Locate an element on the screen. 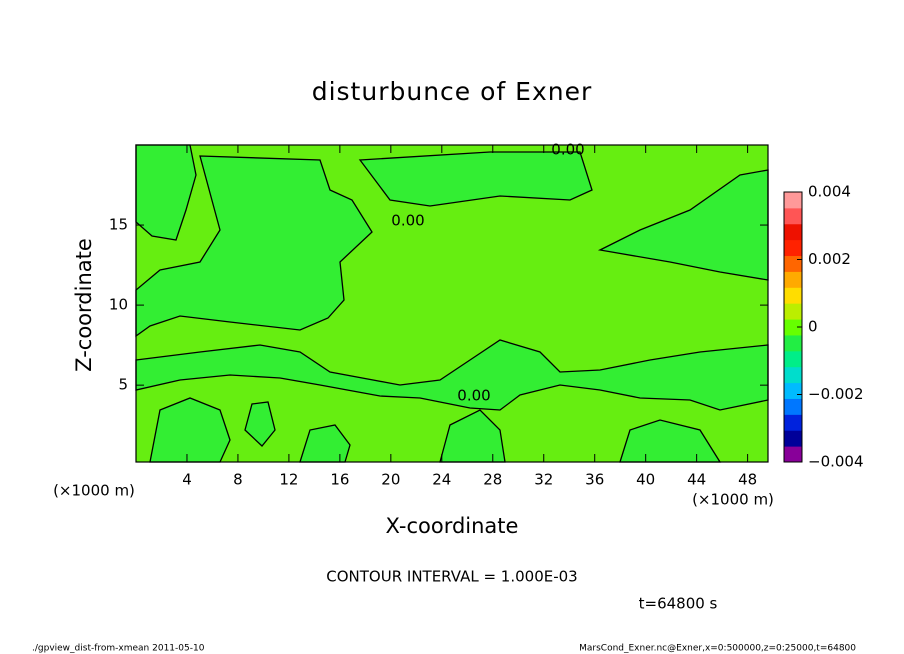 This screenshot has width=904, height=654. x-tick-label: 48 is located at coordinates (747, 480).